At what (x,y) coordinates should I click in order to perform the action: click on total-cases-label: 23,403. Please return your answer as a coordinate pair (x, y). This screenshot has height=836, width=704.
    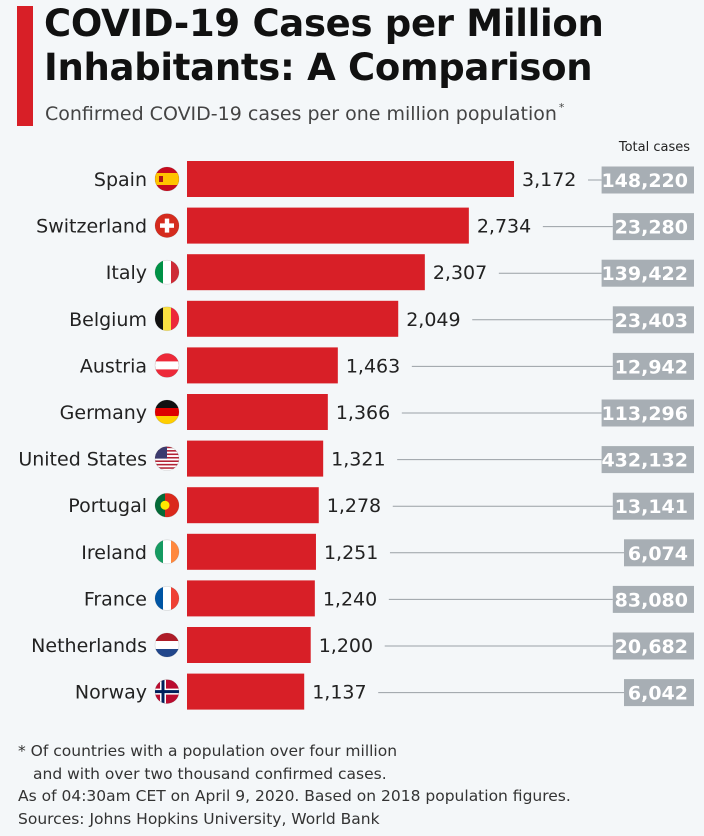
    Looking at the image, I should click on (651, 321).